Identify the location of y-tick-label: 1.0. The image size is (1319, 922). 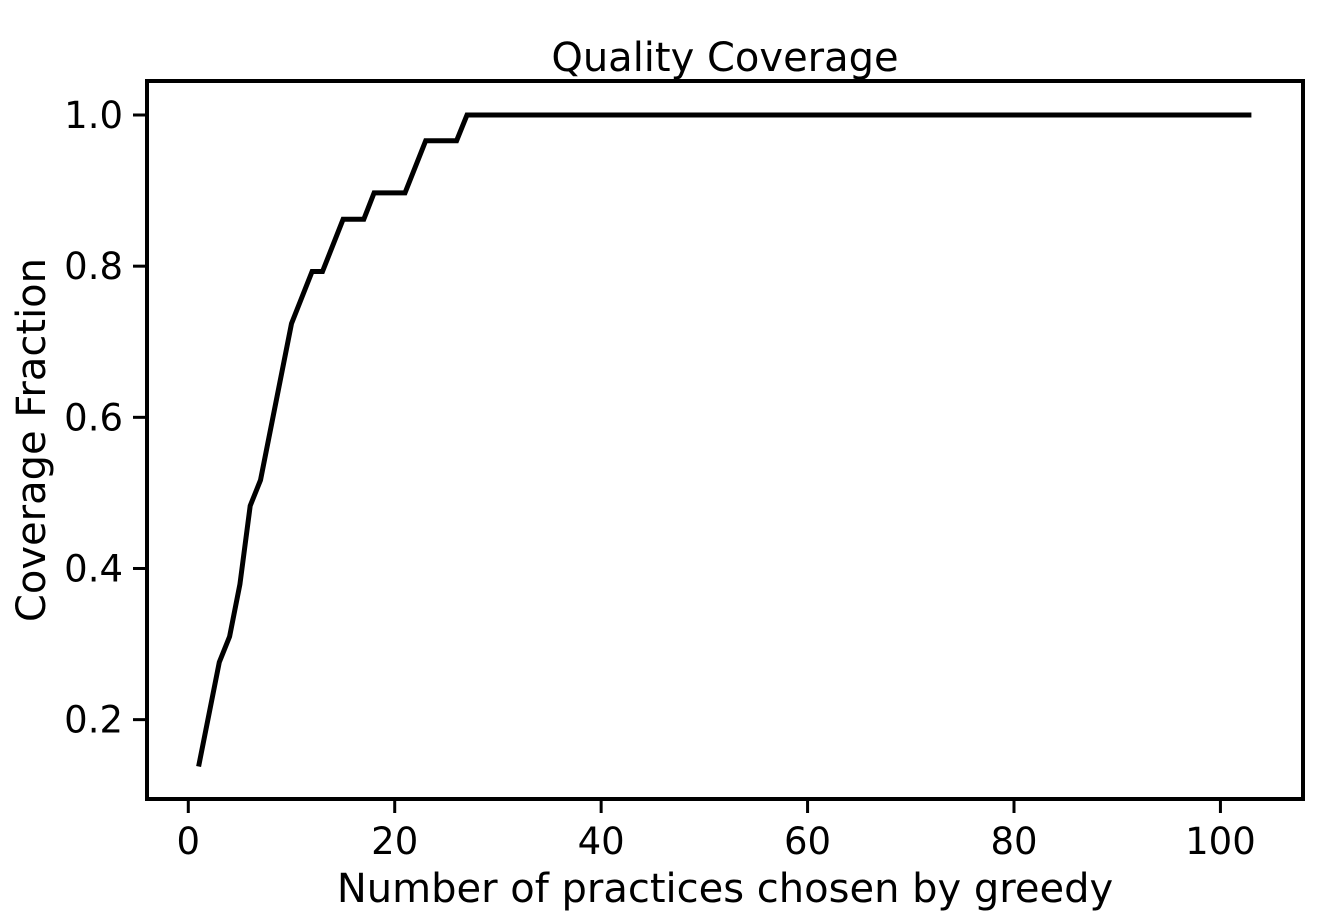
(93, 115).